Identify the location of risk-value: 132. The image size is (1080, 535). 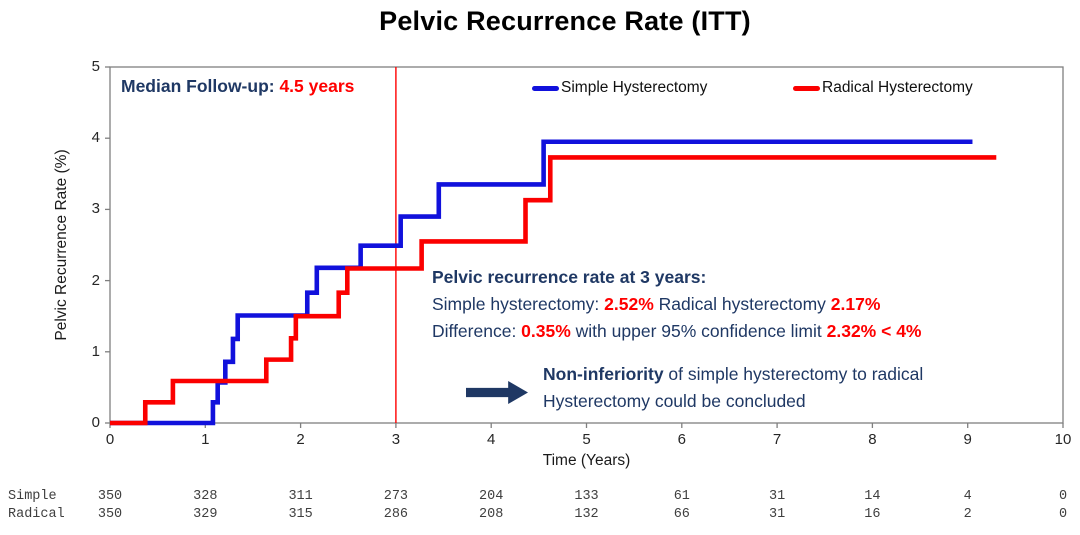
(586, 514).